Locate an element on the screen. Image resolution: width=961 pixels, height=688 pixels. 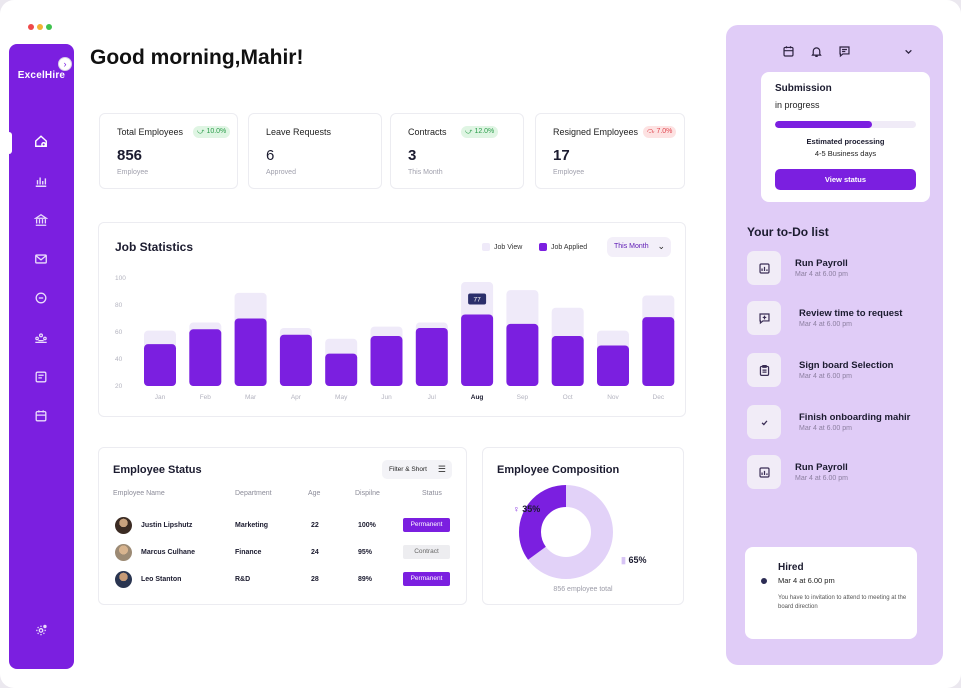
filter-sort-button: Filter & Short ☰ is located at coordinates (417, 469).